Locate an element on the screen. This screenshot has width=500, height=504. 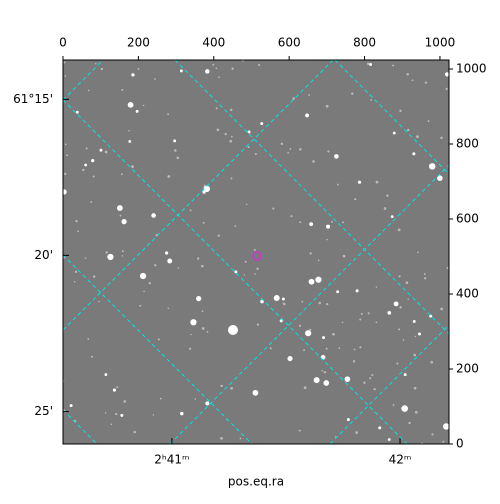
y-tick-label: 800 is located at coordinates (467, 144).